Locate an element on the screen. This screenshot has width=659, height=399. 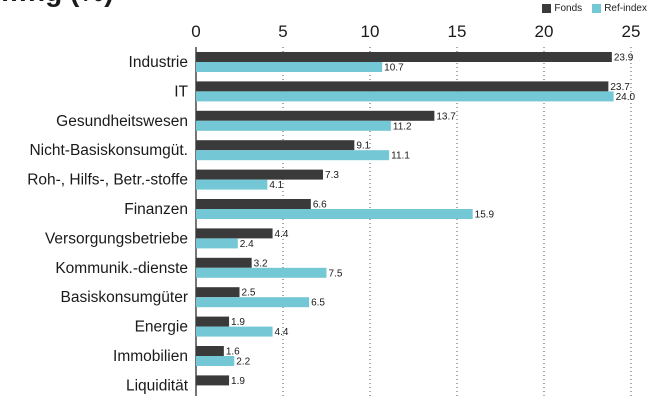
value-label: 2.2 is located at coordinates (243, 362).